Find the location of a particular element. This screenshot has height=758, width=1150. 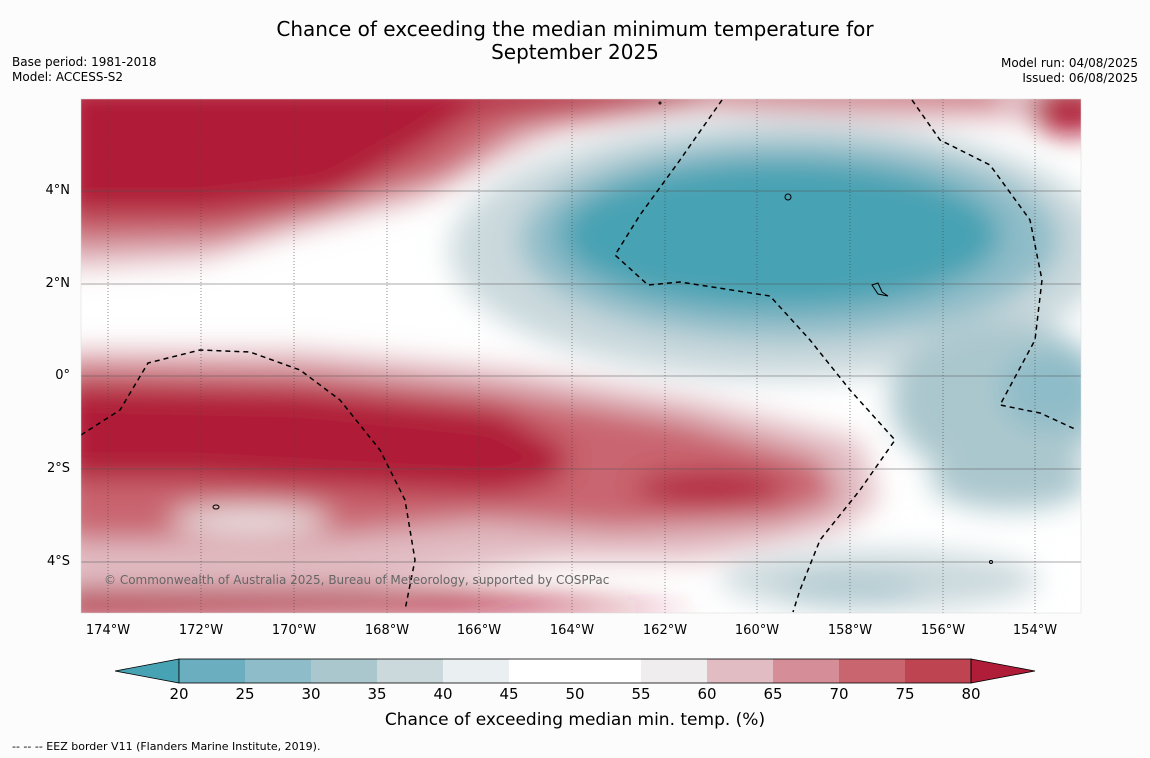

lon-label-158w: 158°W is located at coordinates (850, 630).